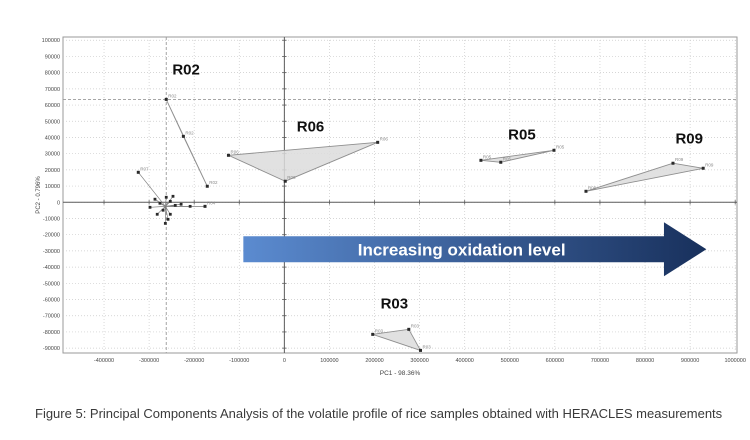  What do you see at coordinates (52, 155) in the screenshot?
I see `y-tick-label: 30000` at bounding box center [52, 155].